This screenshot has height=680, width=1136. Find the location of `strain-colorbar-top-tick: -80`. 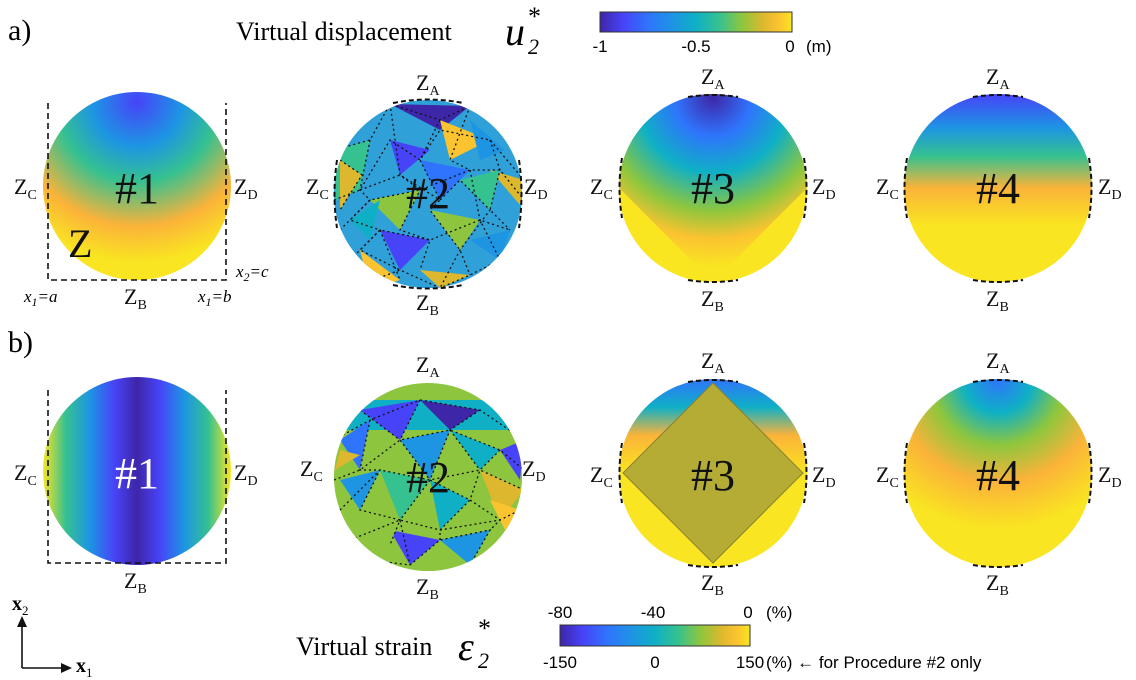

strain-colorbar-top-tick: -80 is located at coordinates (560, 612).